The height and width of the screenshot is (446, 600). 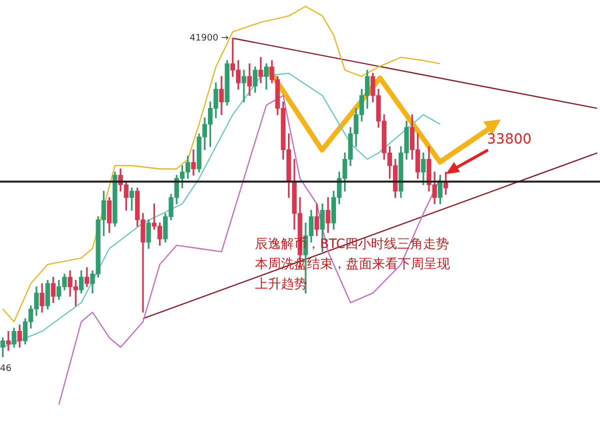 I want to click on candlestick, so click(x=244, y=86).